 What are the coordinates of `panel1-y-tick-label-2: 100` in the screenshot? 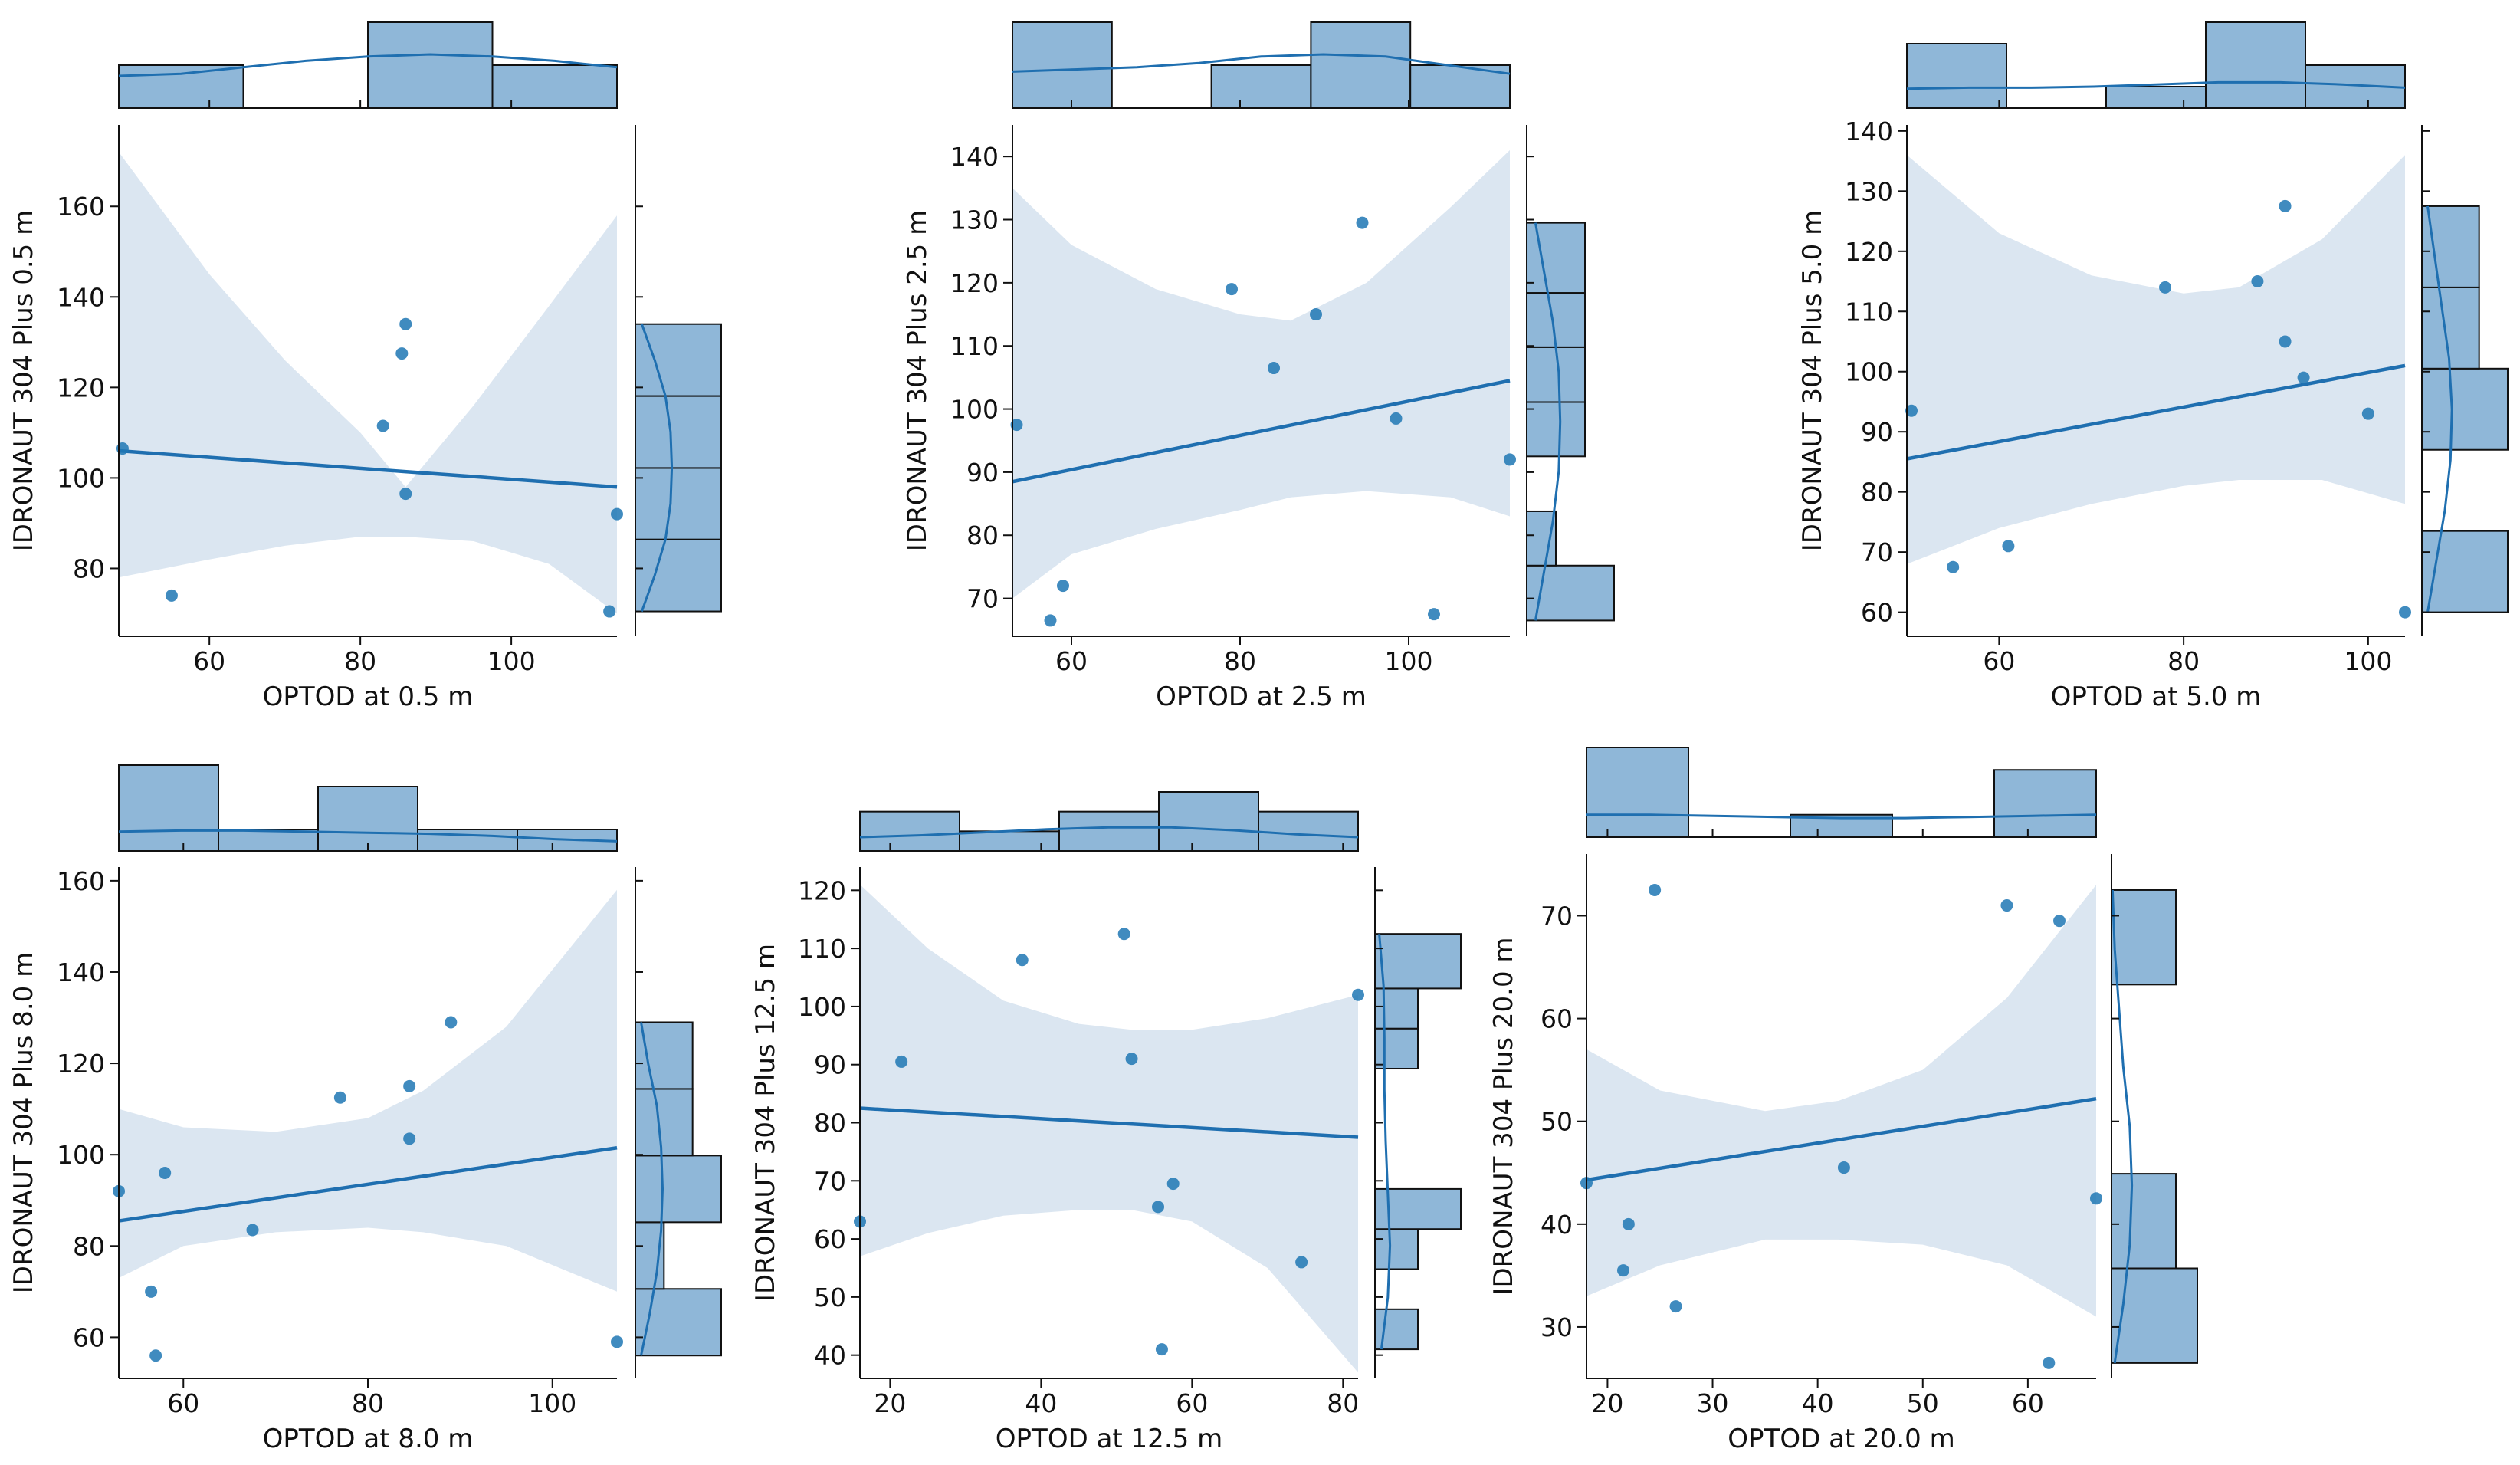 It's located at (81, 478).